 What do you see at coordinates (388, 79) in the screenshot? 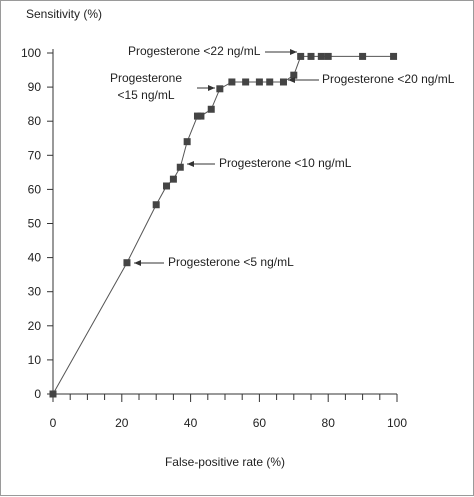
I see `annotation-label: Progesterone <20 ng/mL` at bounding box center [388, 79].